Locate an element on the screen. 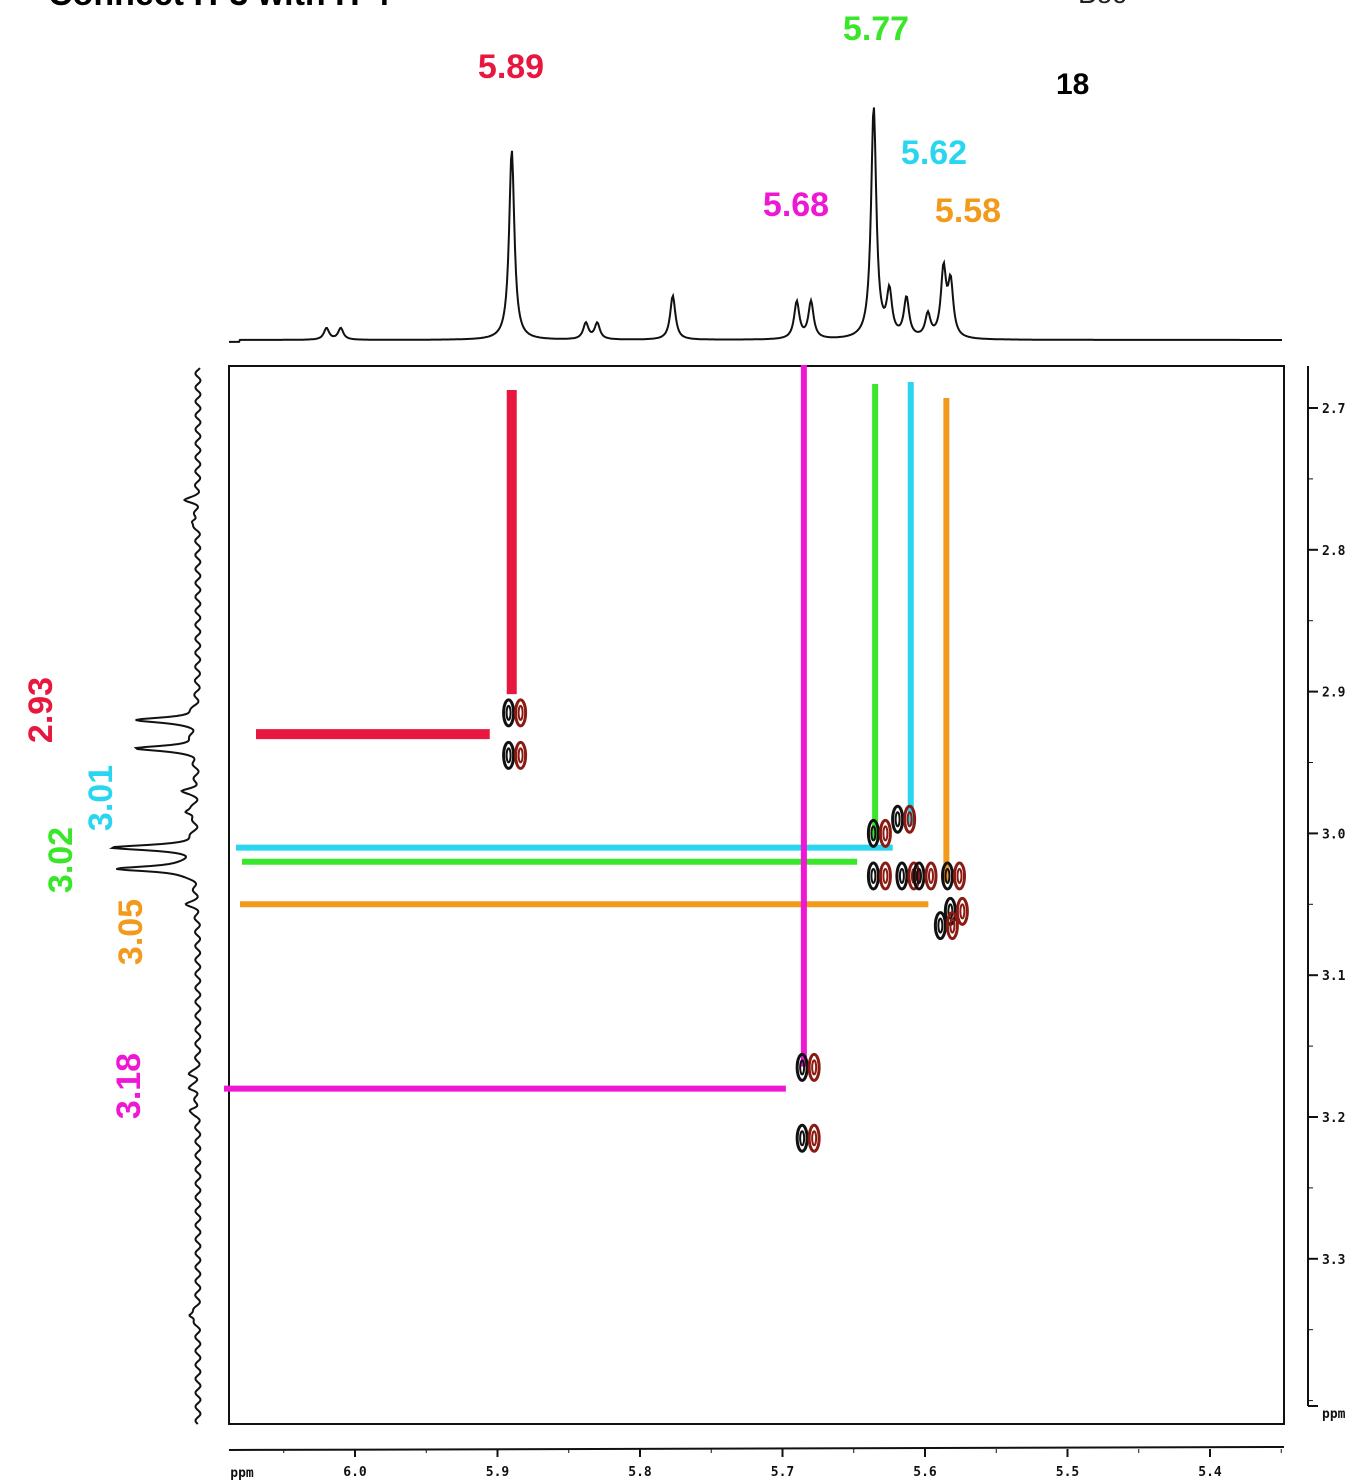  y-tick-label: 3.2 is located at coordinates (1333, 1118).